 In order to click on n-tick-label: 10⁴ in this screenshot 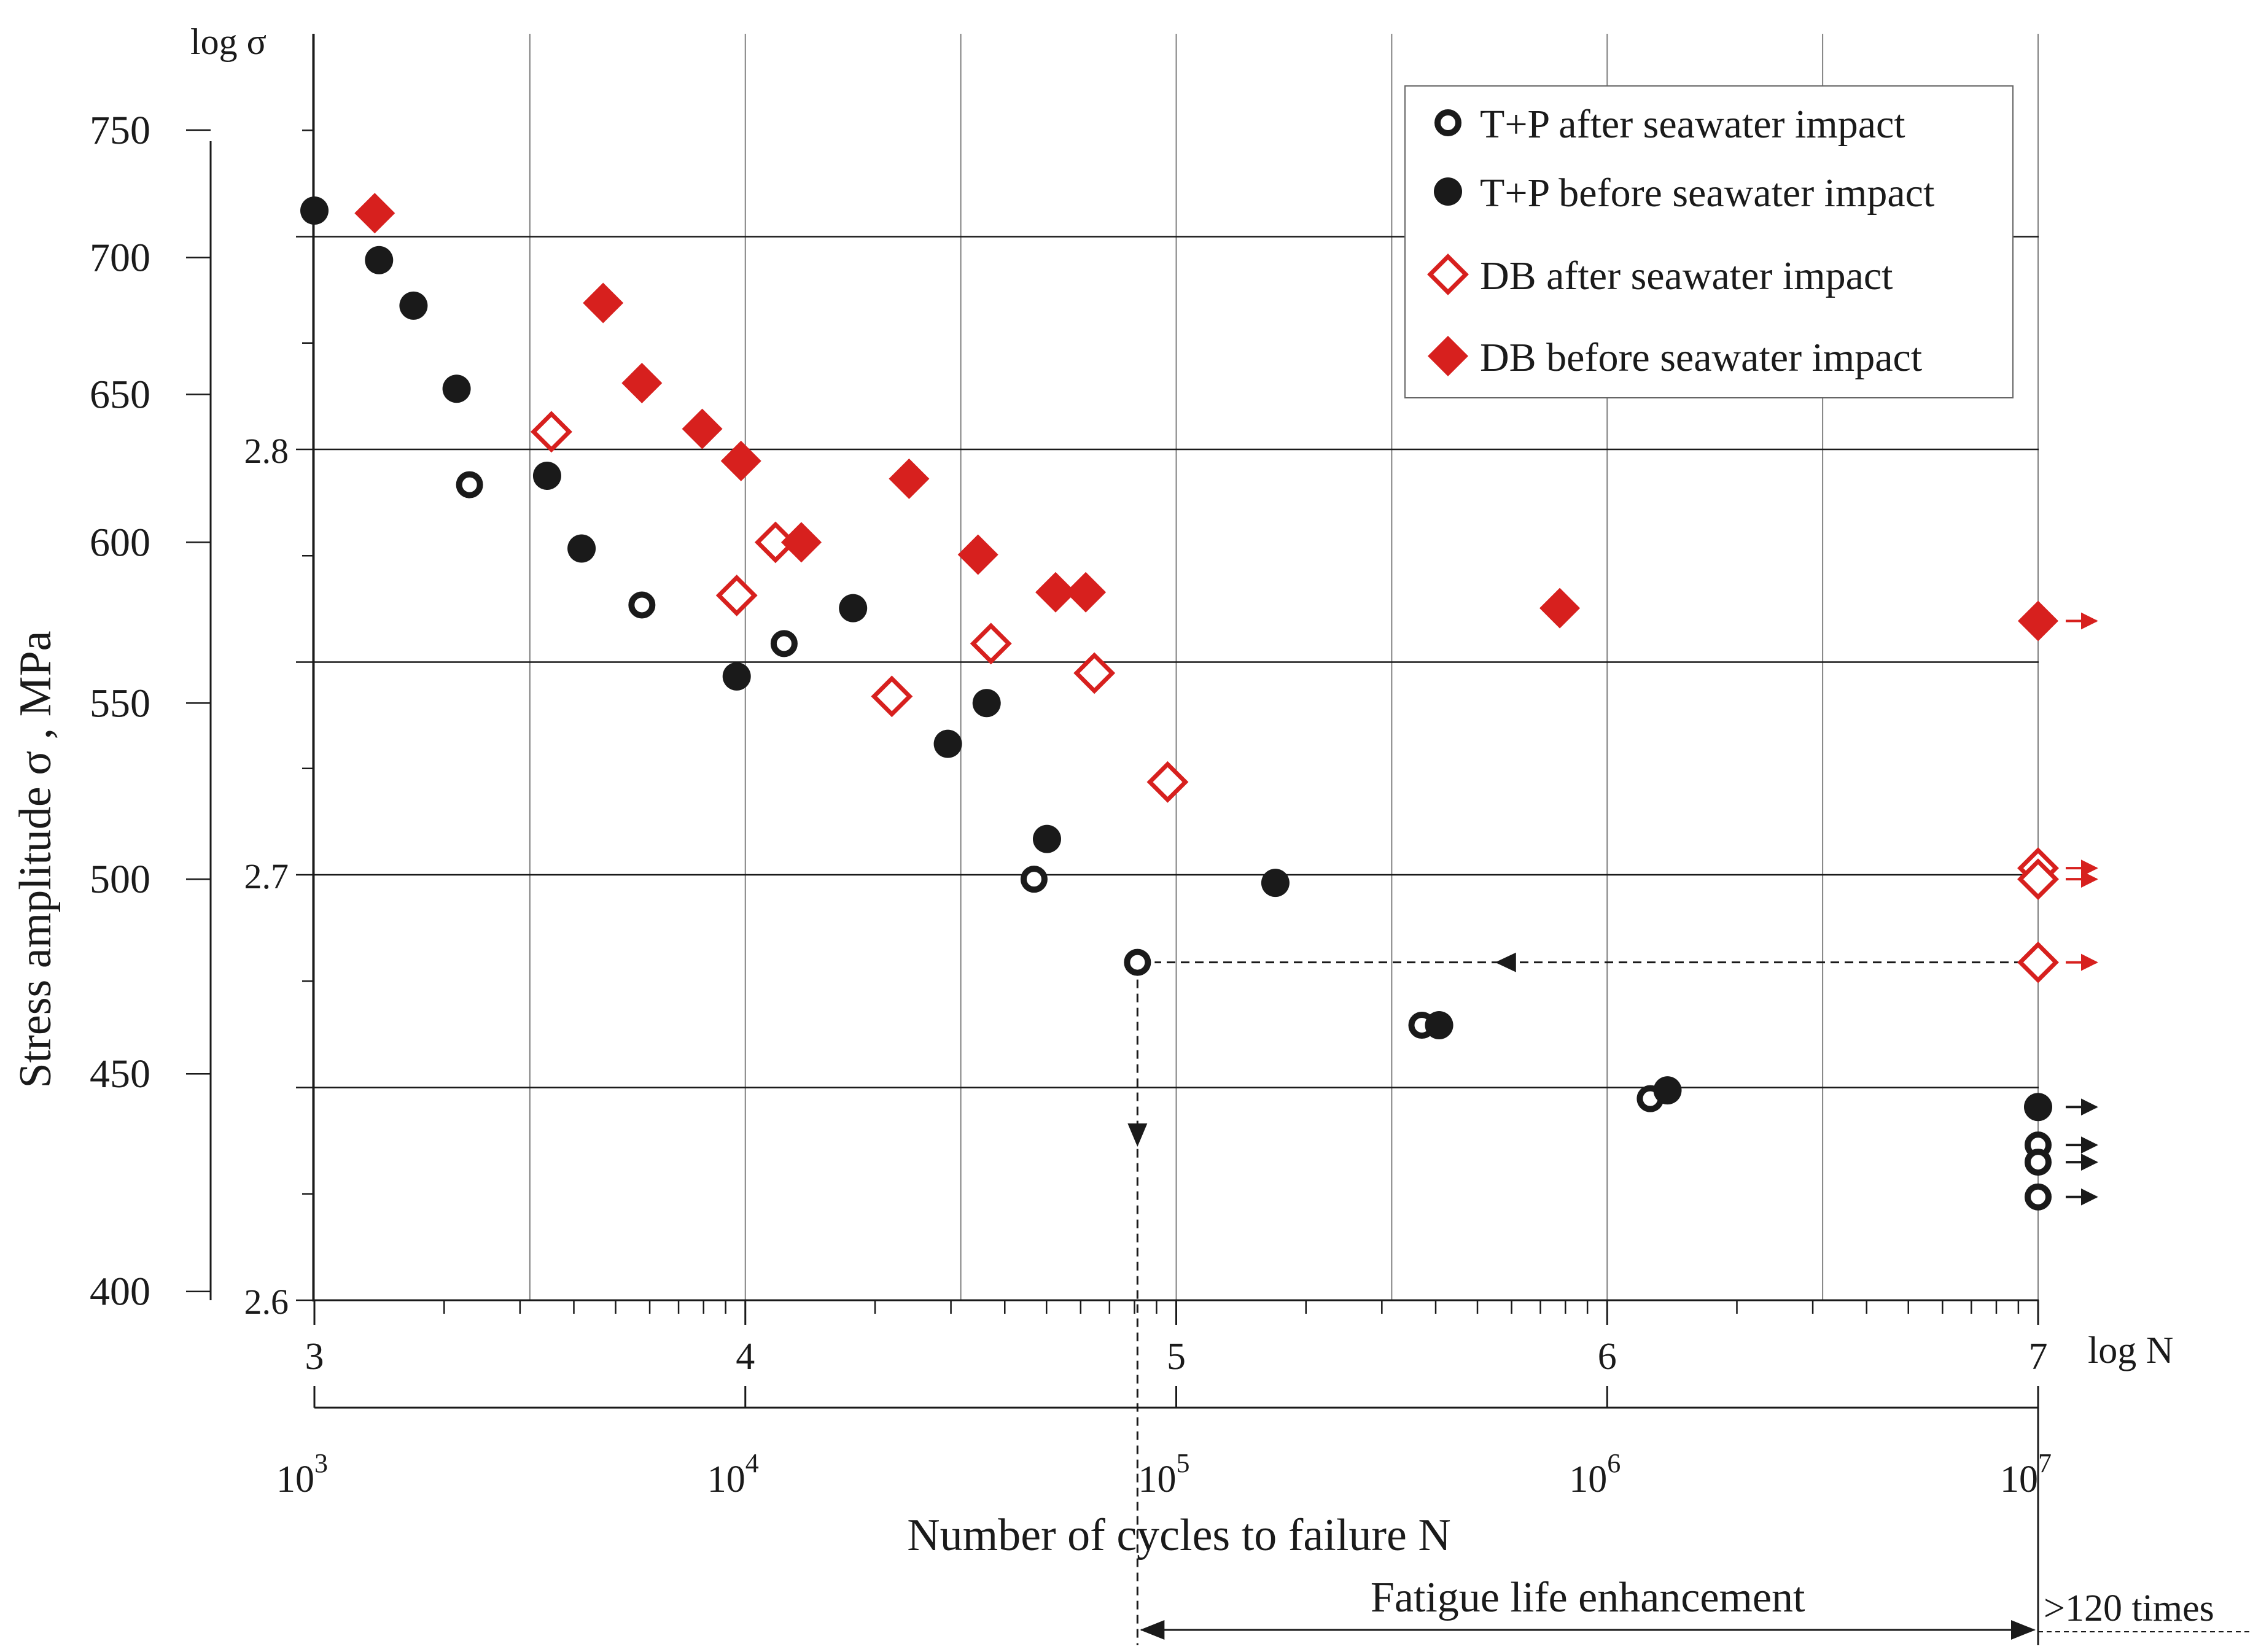, I will do `click(733, 1474)`.